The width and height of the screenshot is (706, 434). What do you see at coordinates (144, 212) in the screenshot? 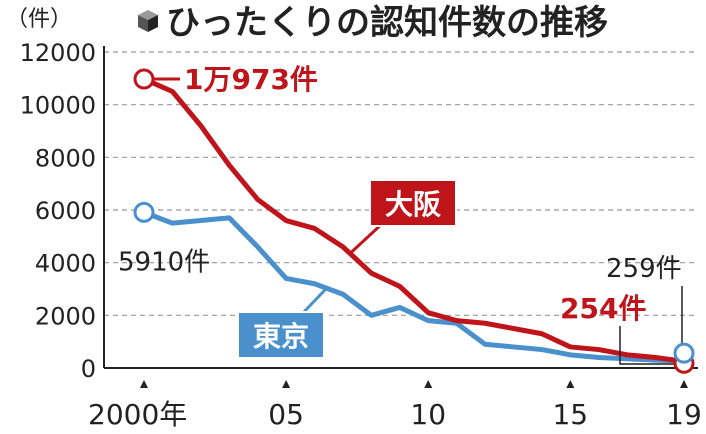
I see `tokyo-start-marker` at bounding box center [144, 212].